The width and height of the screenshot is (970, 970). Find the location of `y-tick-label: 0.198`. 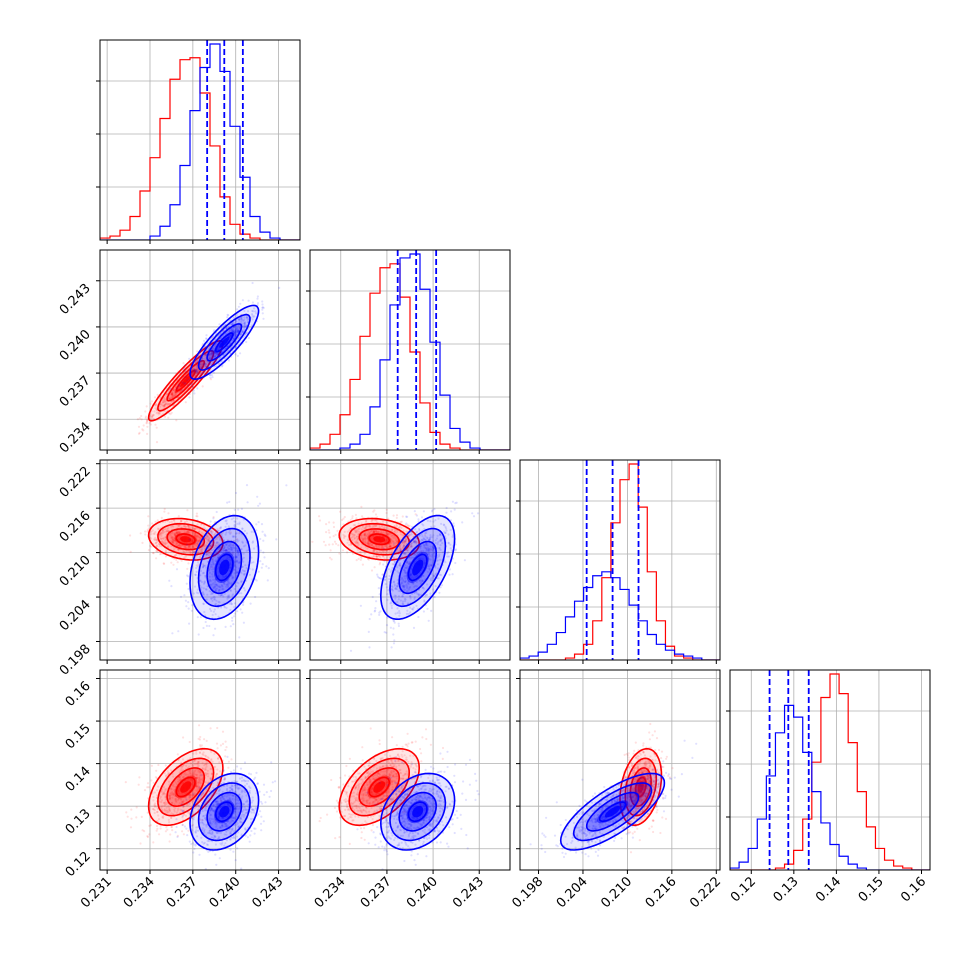

y-tick-label: 0.198 is located at coordinates (75, 660).